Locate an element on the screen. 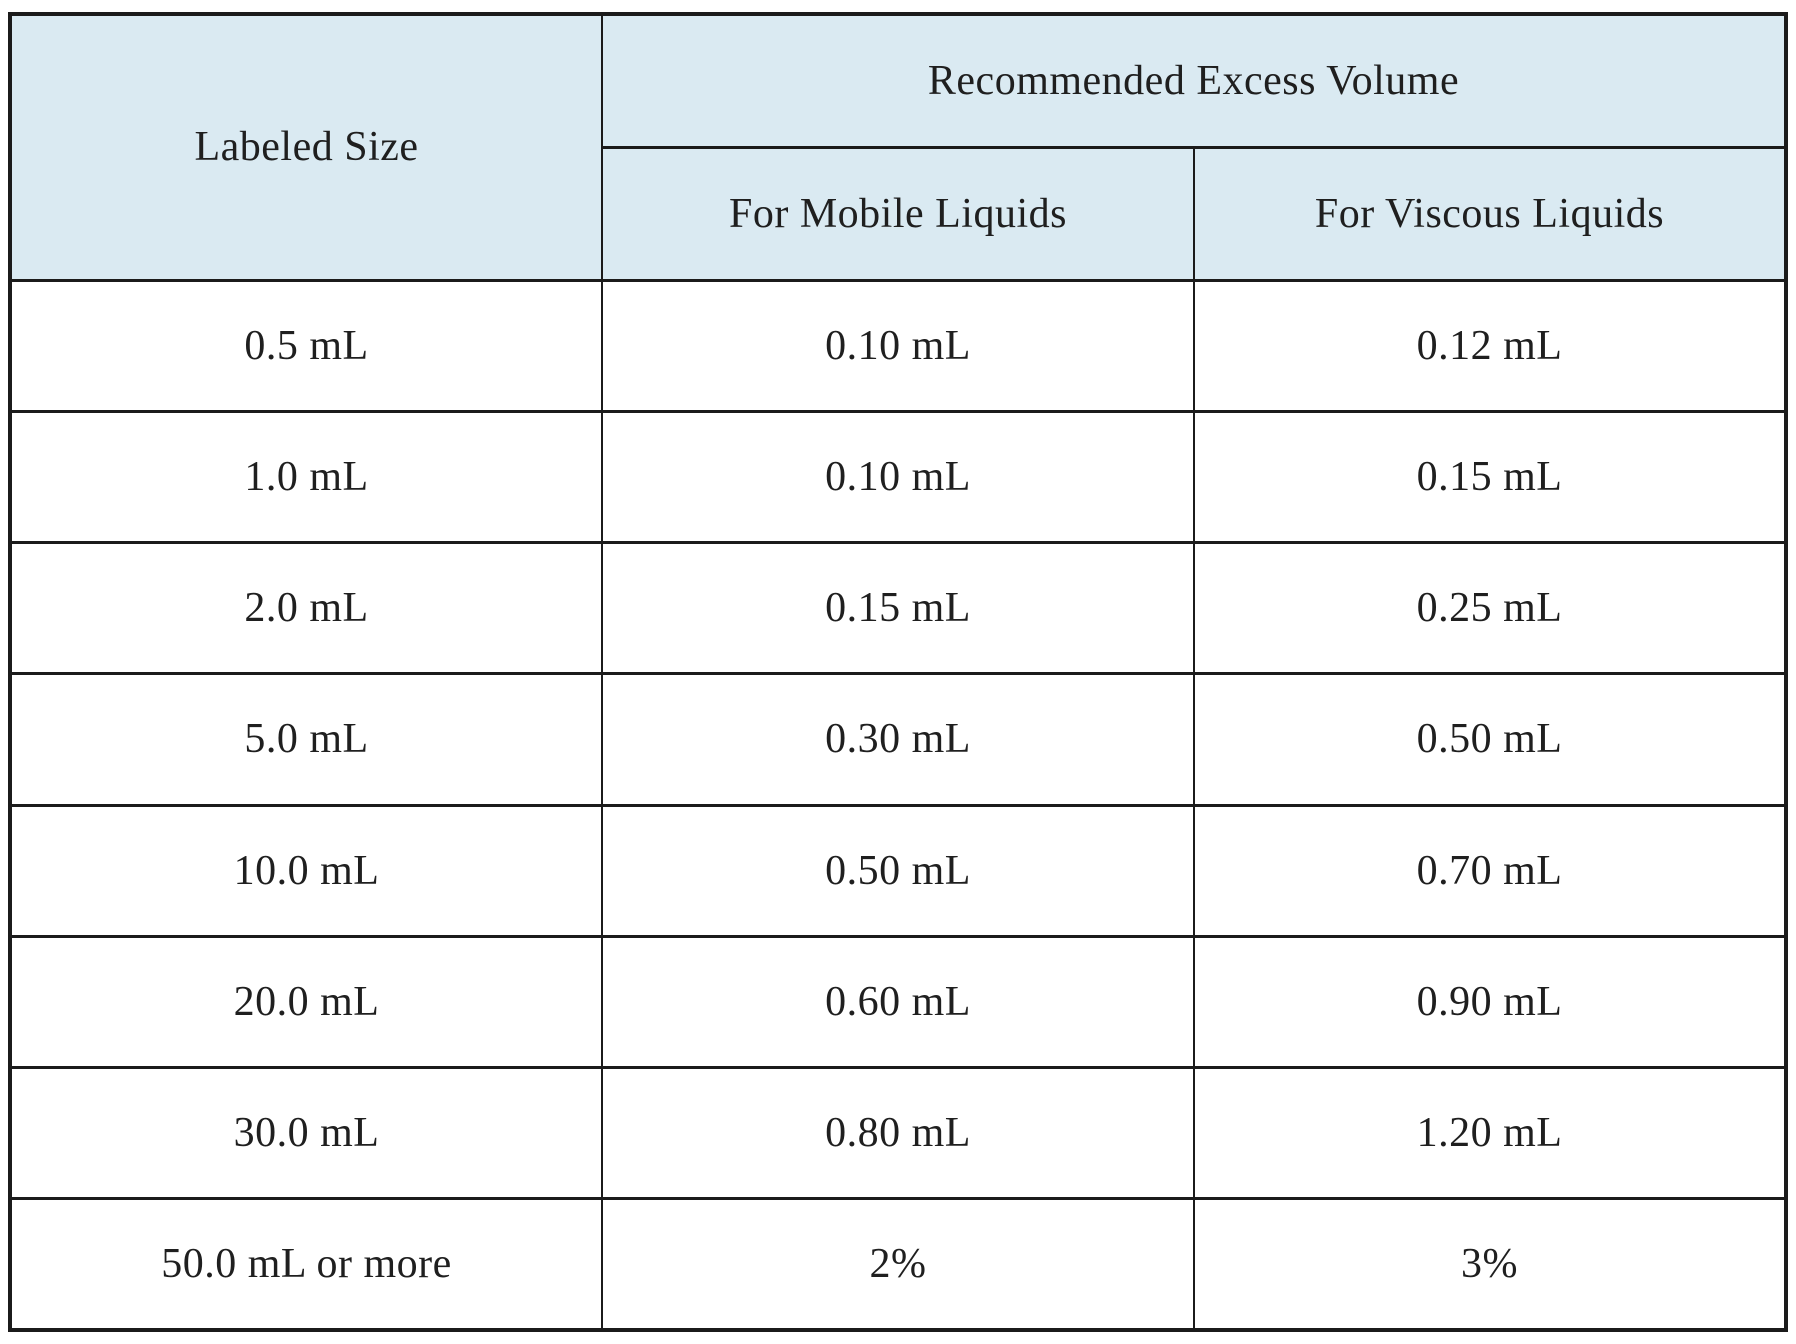 This screenshot has height=1344, width=1796. cell-mobile-liquids: 0.50 mL is located at coordinates (898, 870).